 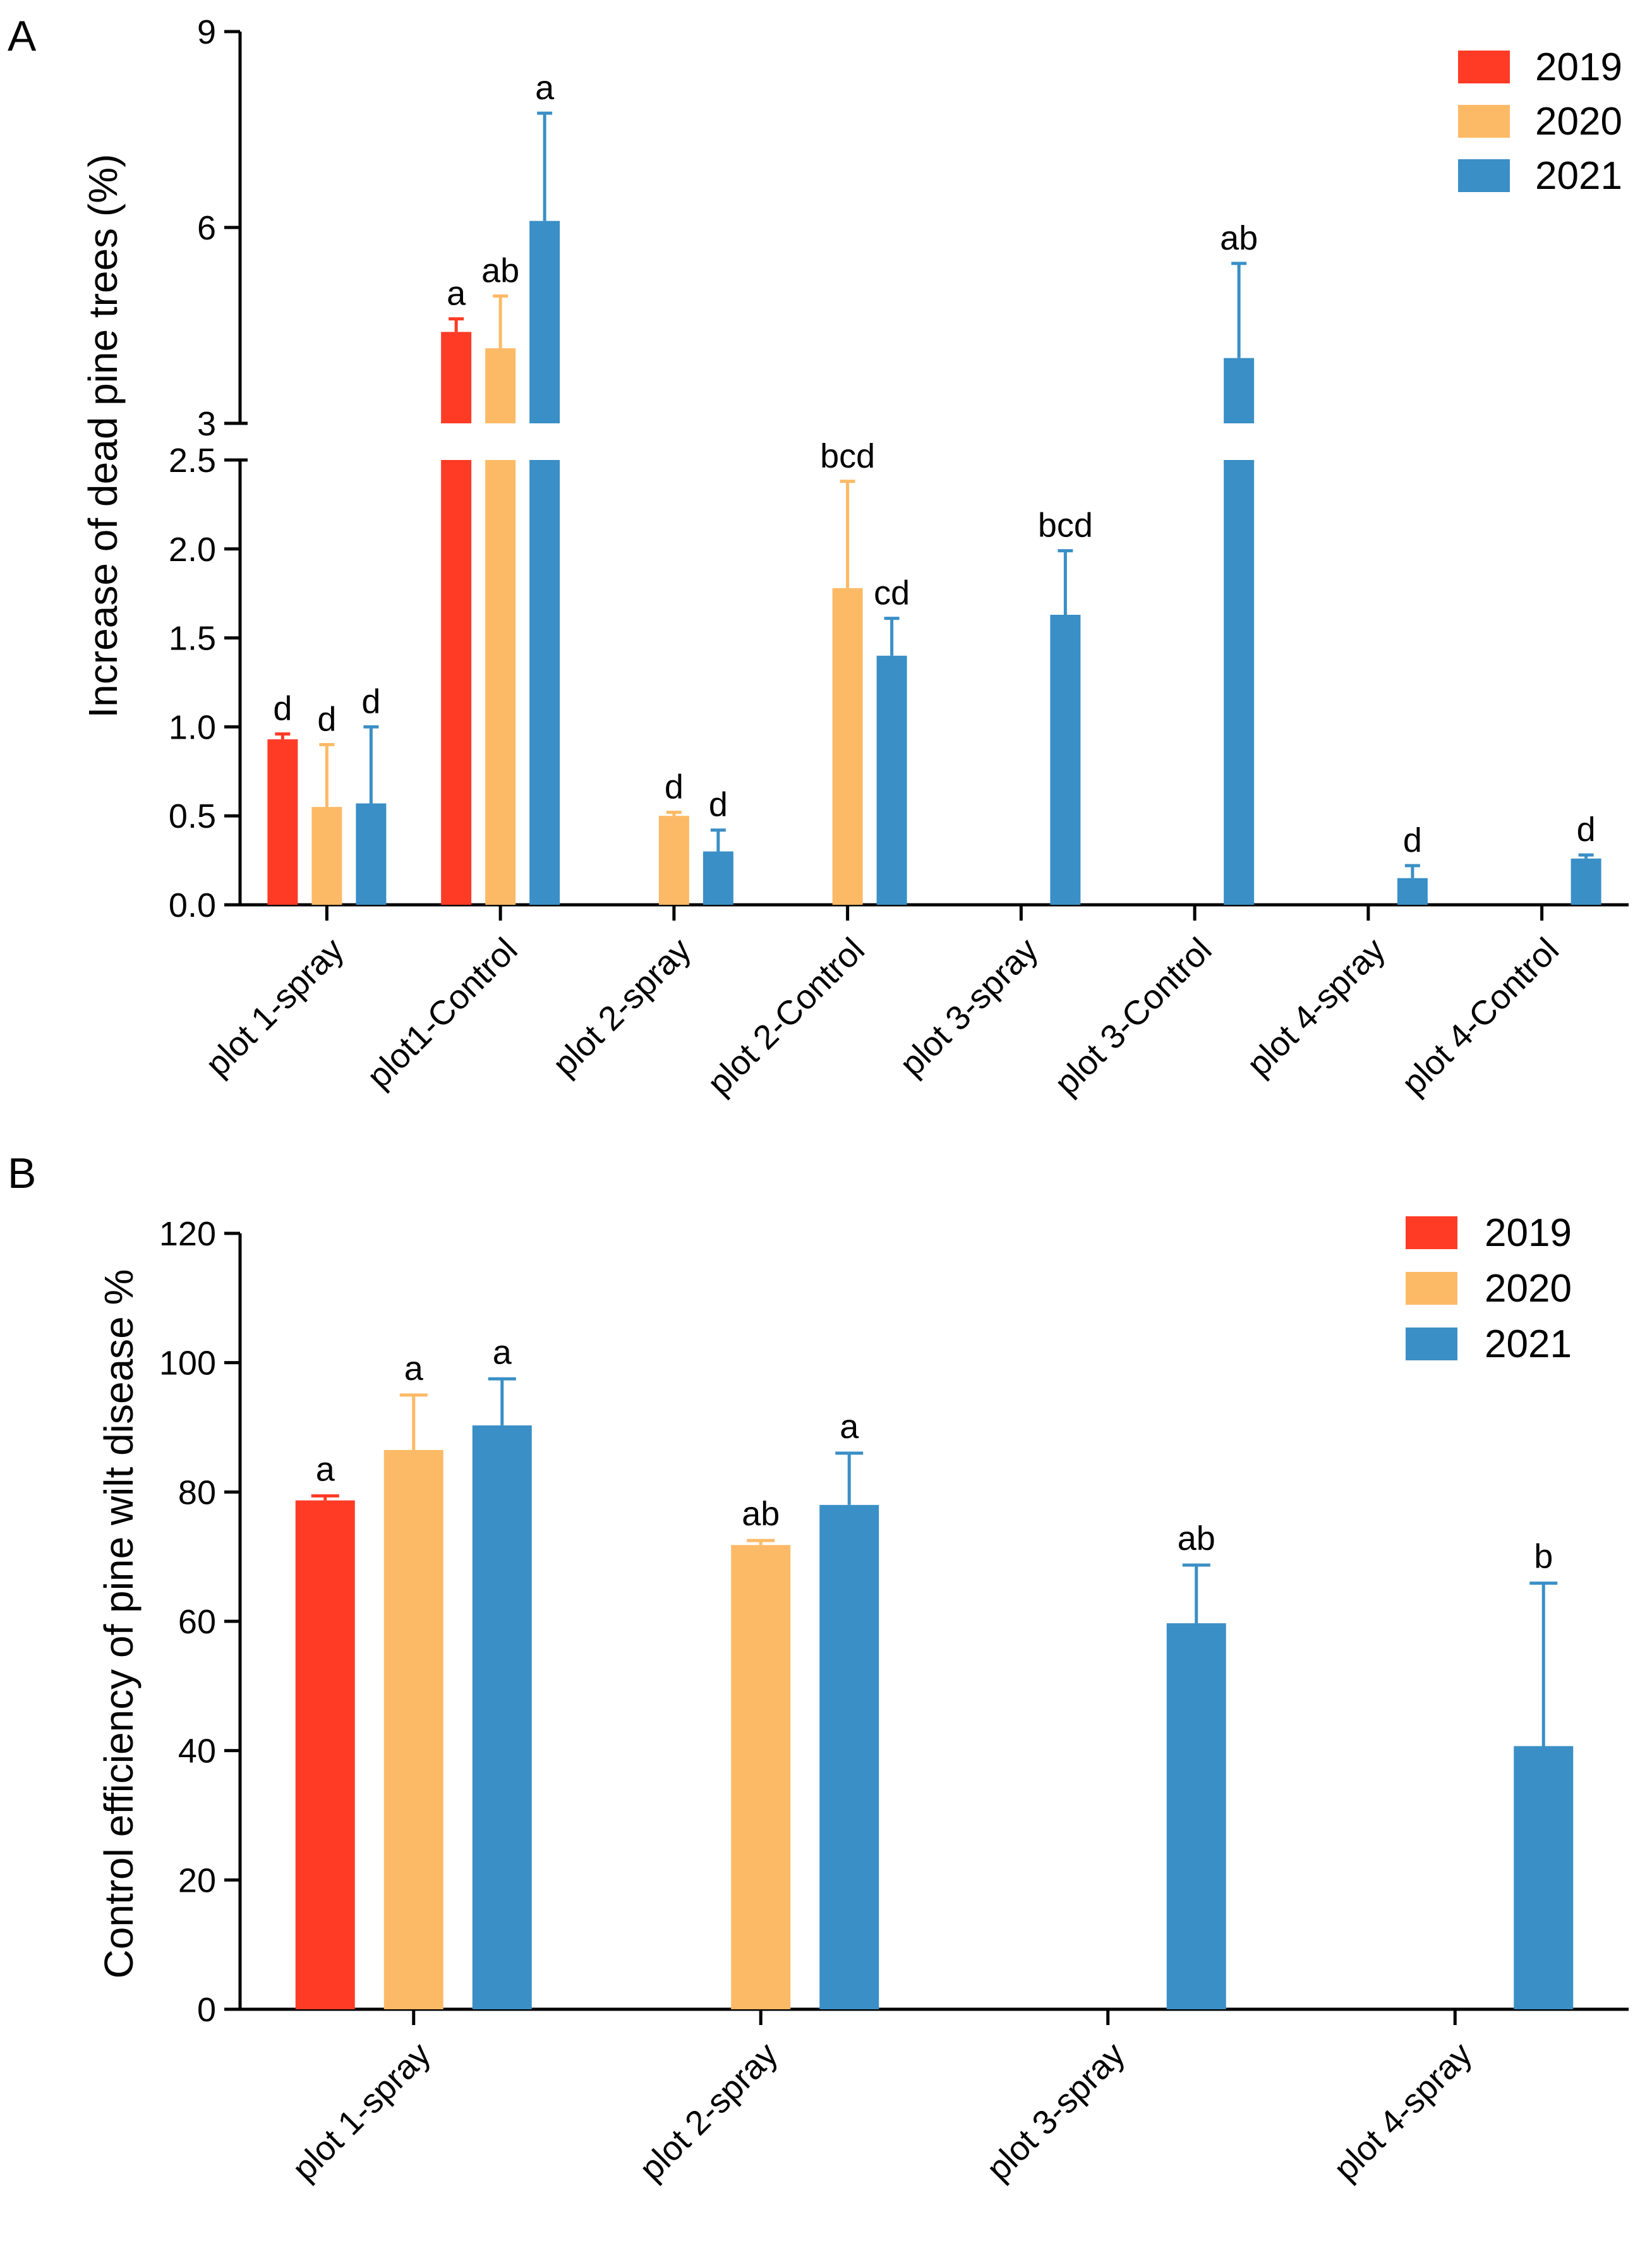 What do you see at coordinates (544, 682) in the screenshot?
I see `bar-a-plot1-control-2021-lower` at bounding box center [544, 682].